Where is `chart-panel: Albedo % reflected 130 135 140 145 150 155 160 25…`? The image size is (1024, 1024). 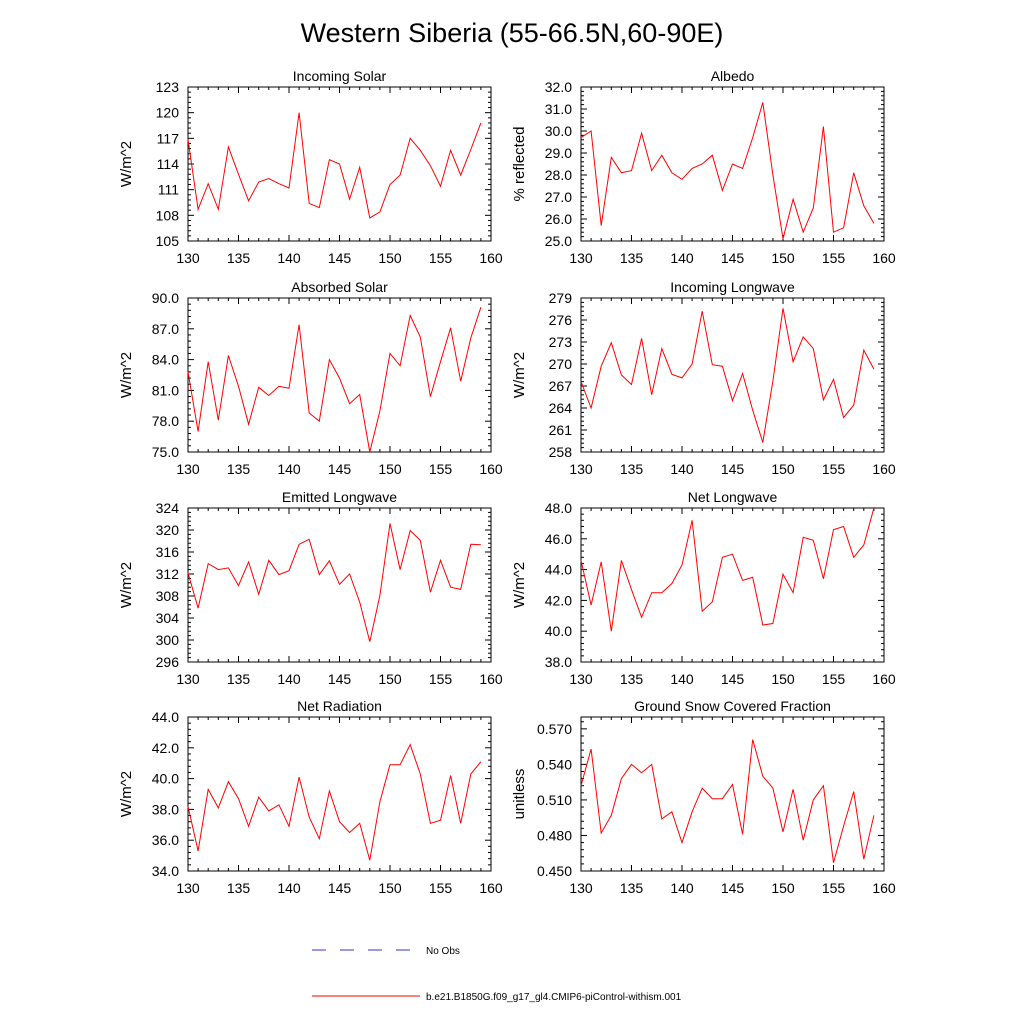 chart-panel: Albedo % reflected 130 135 140 145 150 155 160 25… is located at coordinates (703, 167).